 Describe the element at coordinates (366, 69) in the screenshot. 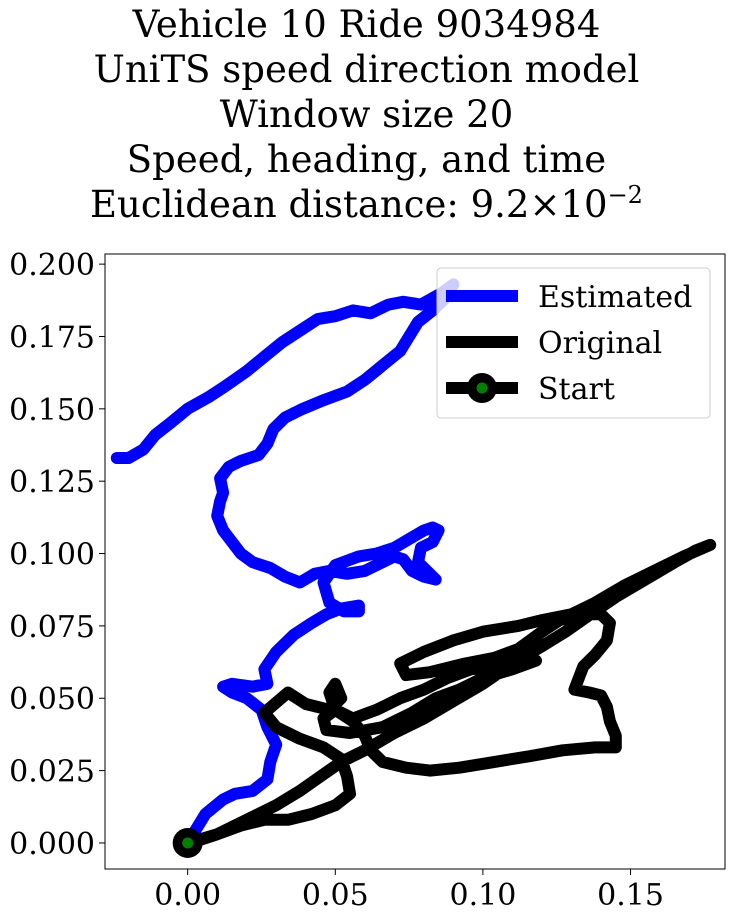

I see `title-line-2: UniTS speed direction model` at that location.